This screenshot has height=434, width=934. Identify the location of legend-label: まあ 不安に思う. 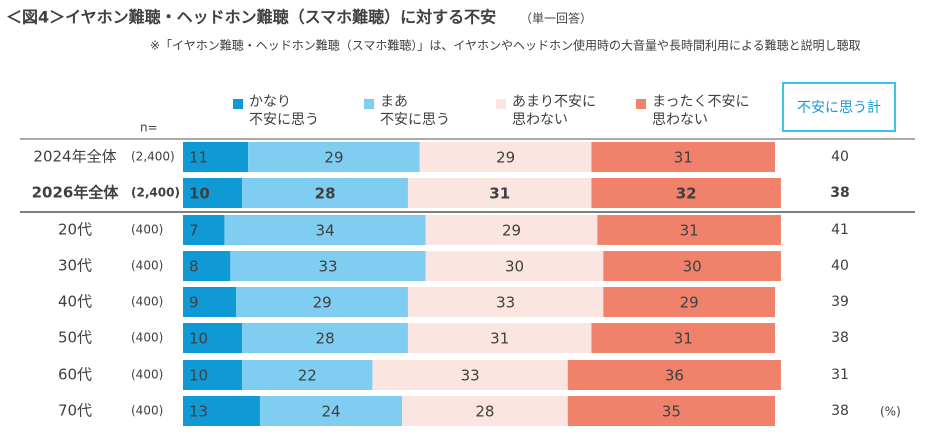
(415, 111).